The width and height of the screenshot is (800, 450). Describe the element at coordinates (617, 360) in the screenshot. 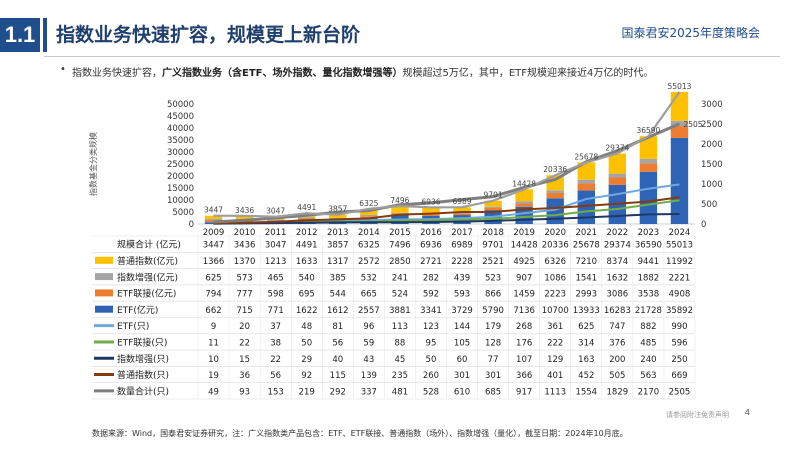

I see `table-cell: 200` at that location.